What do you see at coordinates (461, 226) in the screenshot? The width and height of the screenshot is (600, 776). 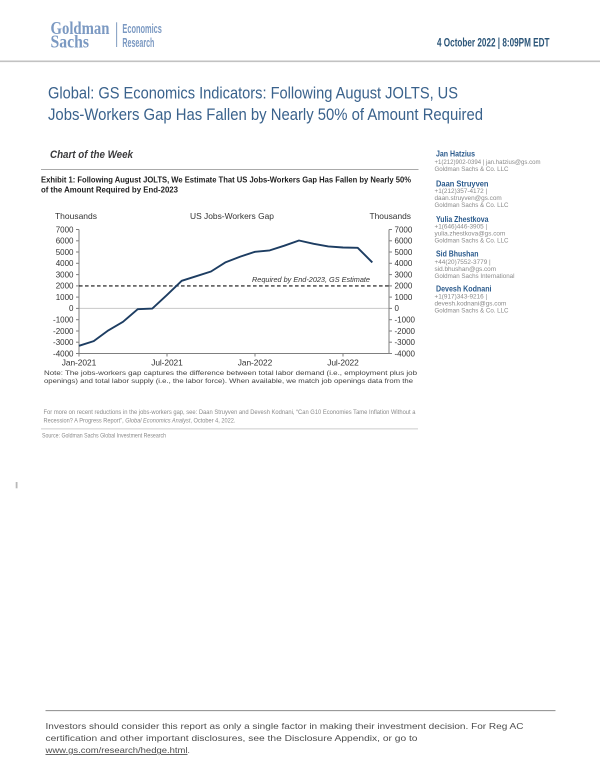 I see `svg-text: +1(646)446-3905 |` at bounding box center [461, 226].